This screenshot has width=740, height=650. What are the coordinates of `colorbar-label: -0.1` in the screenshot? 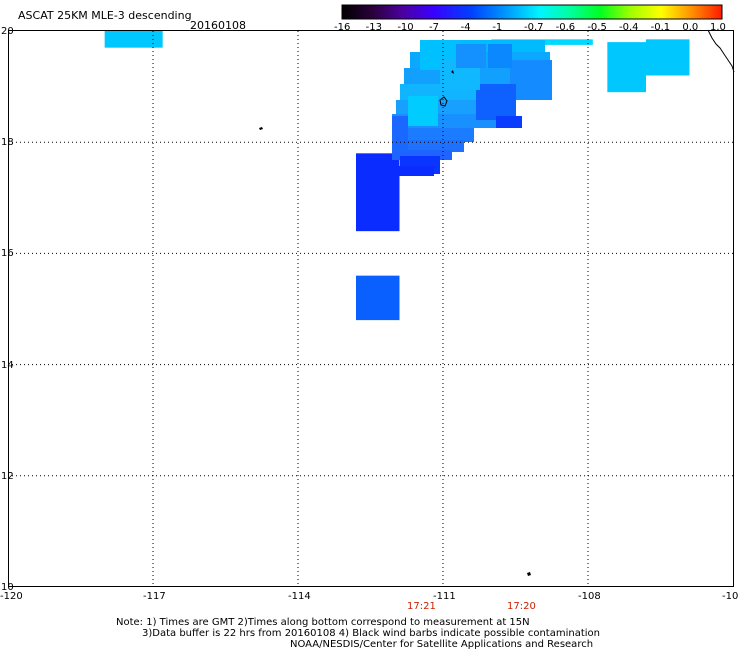 It's located at (660, 27).